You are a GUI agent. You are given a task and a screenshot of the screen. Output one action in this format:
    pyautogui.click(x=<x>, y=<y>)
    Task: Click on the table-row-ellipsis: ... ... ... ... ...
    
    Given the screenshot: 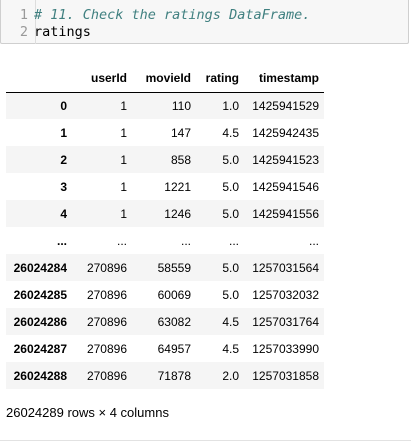 What is the action you would take?
    pyautogui.click(x=165, y=240)
    